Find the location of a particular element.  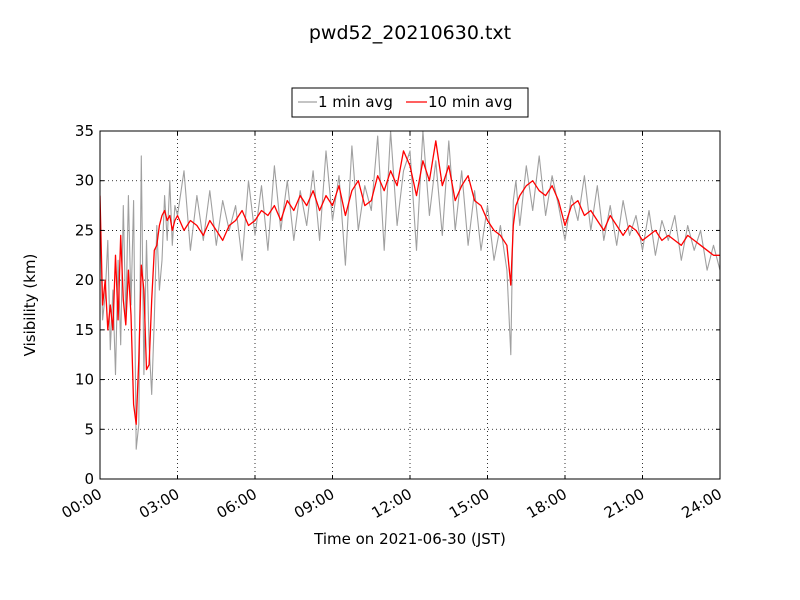

y-tick-label: 30 is located at coordinates (84, 181).